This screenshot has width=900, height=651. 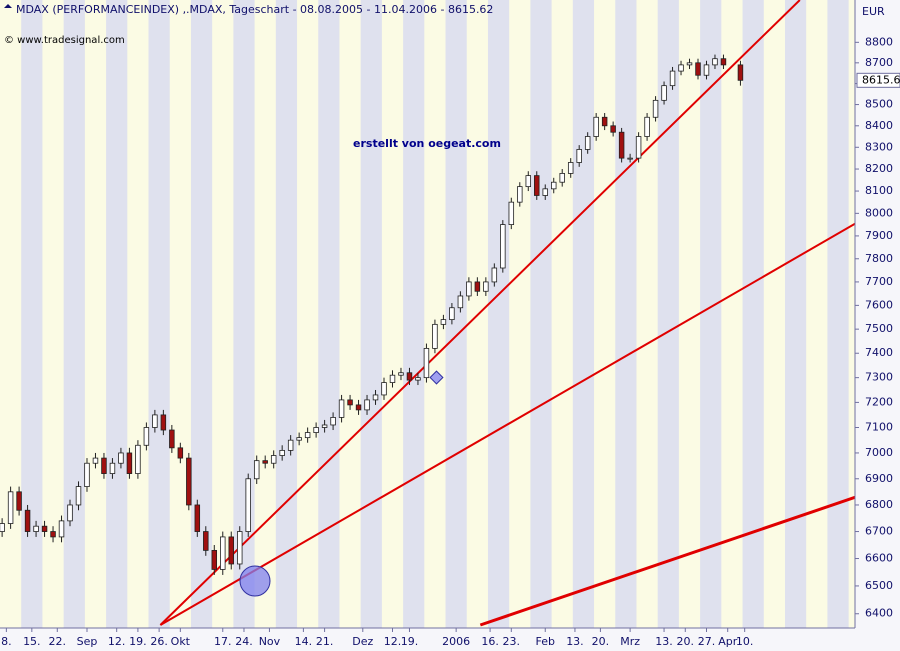 What do you see at coordinates (393, 641) in the screenshot?
I see `x-tick-label: 12.` at bounding box center [393, 641].